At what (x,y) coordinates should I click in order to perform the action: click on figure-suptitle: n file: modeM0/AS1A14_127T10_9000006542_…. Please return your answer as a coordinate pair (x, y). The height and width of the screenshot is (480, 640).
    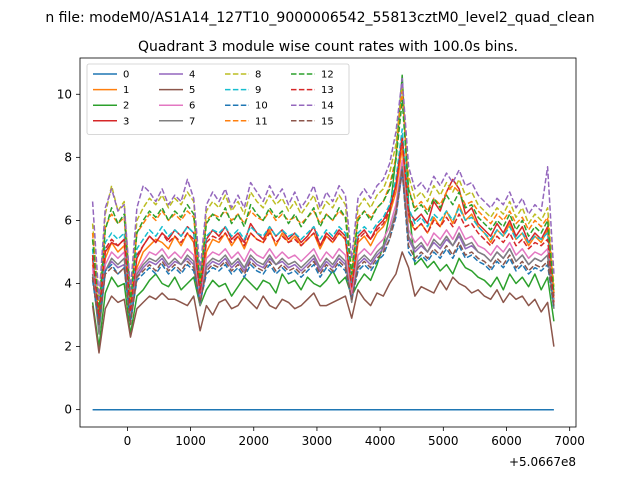
    Looking at the image, I should click on (319, 18).